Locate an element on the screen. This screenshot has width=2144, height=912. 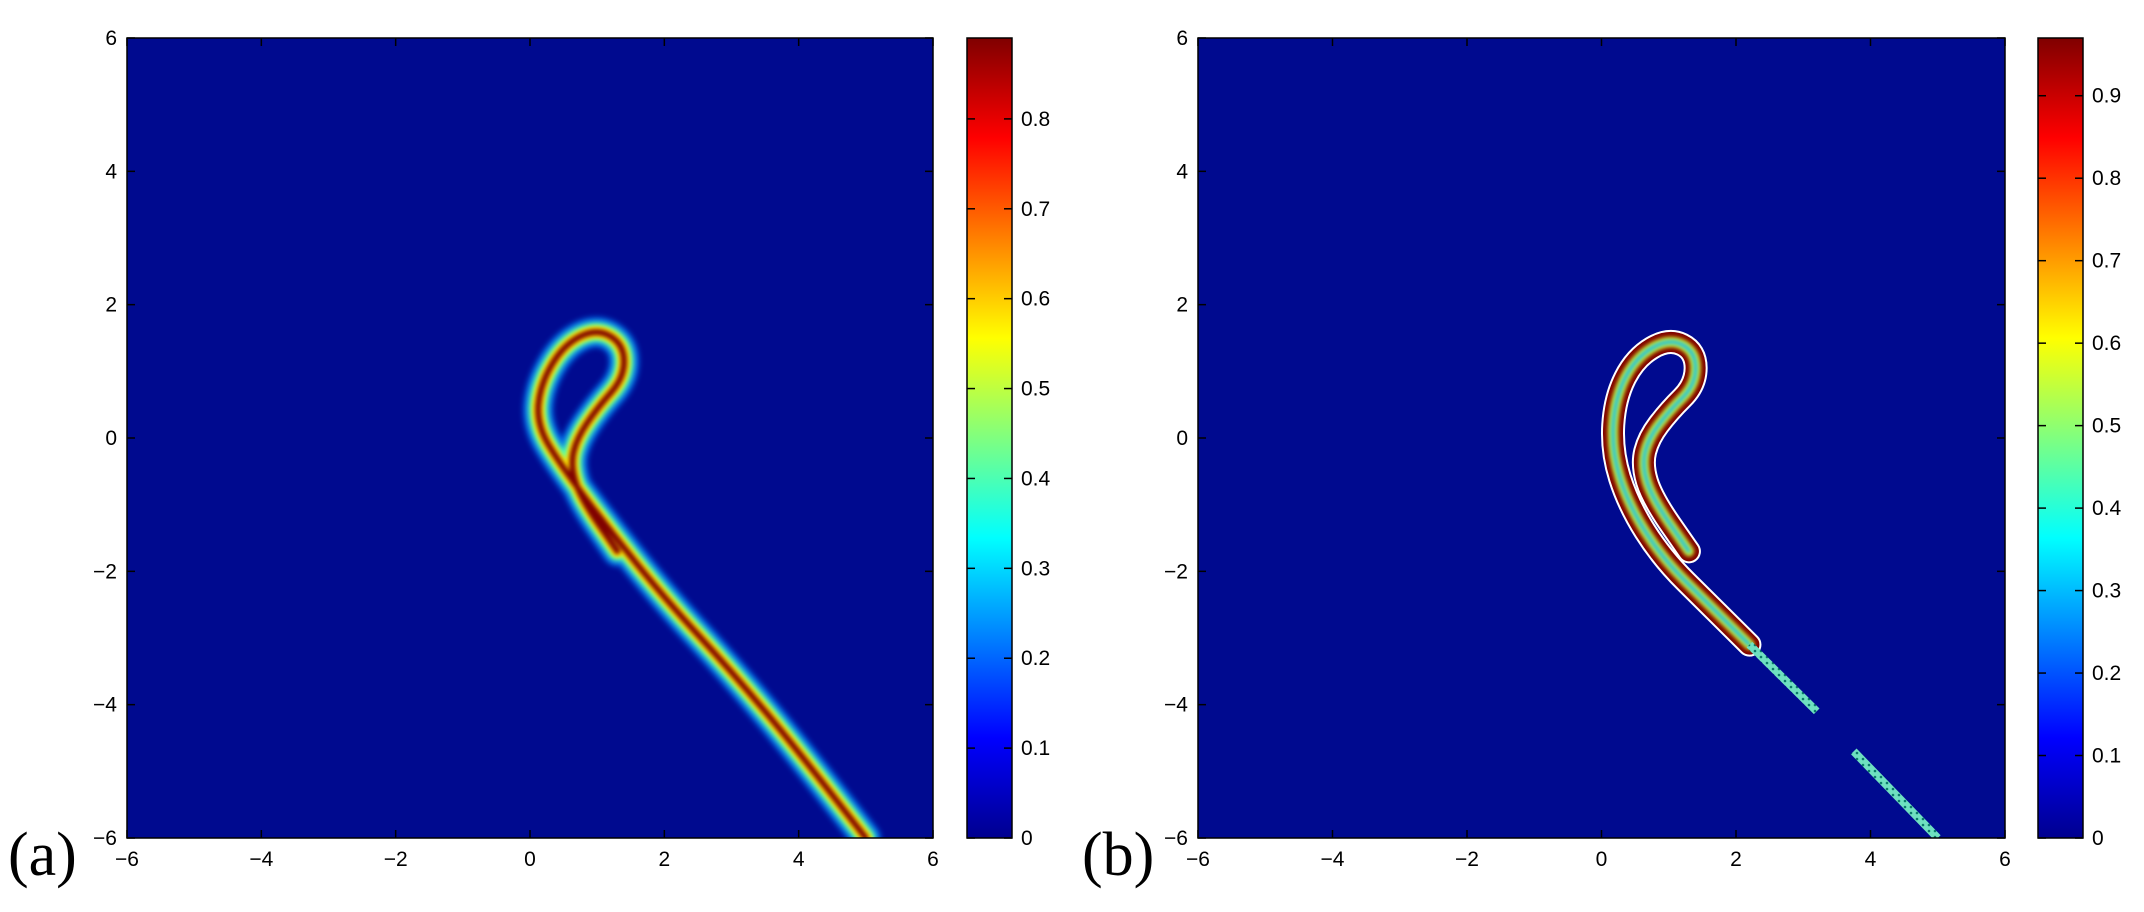
colorbar-ticks-a: 0 0.1 0.2 0.3 0.4 0.5 0.6 0.7 0.8 is located at coordinates (1009, 479).